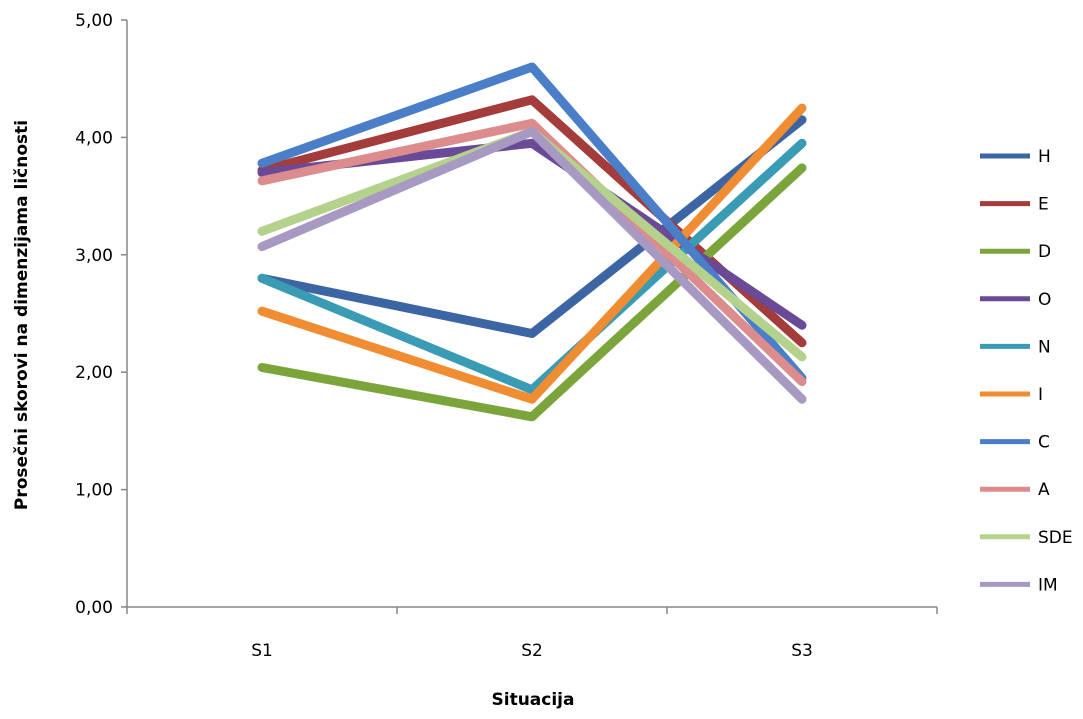 The image size is (1083, 719). I want to click on legend-label: O, so click(1044, 300).